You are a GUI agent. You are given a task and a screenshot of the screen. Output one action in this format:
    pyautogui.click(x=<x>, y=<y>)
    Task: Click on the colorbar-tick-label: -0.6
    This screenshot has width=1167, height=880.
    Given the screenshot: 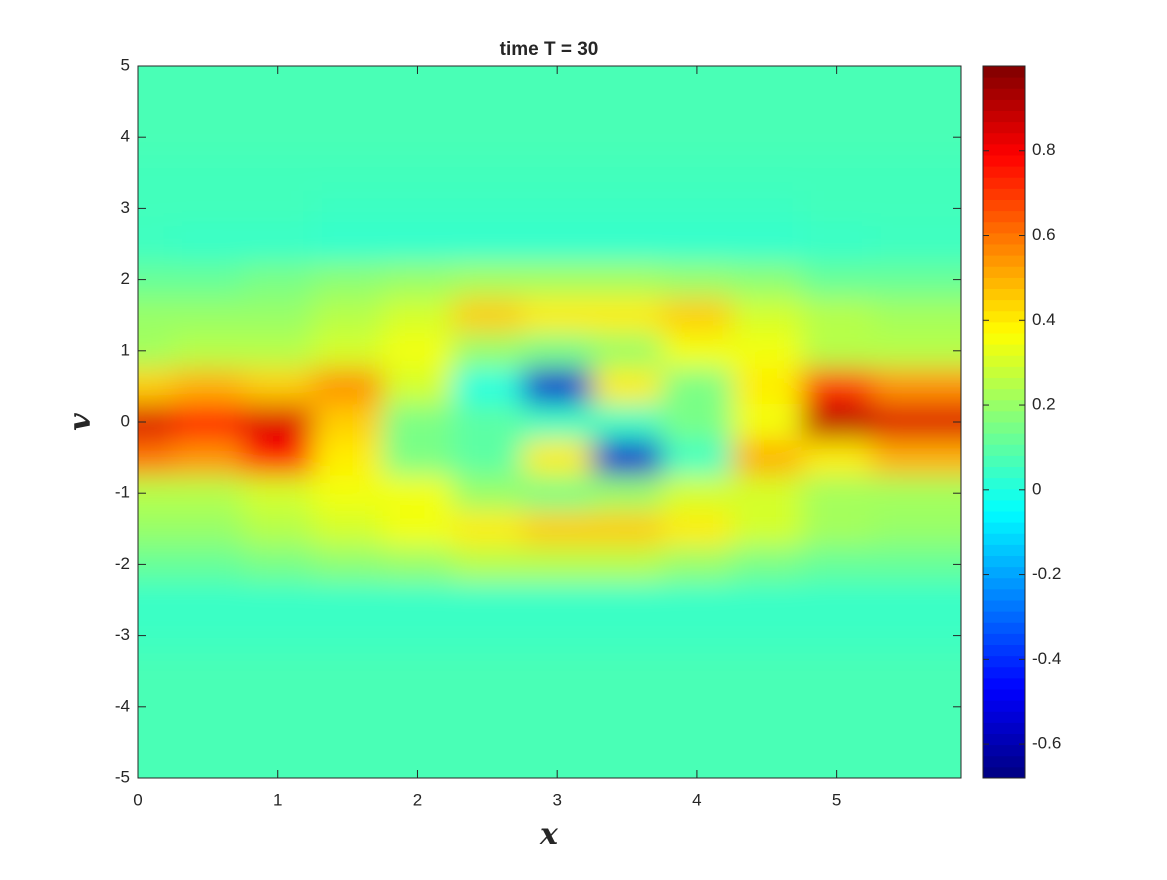 What is the action you would take?
    pyautogui.click(x=1046, y=743)
    